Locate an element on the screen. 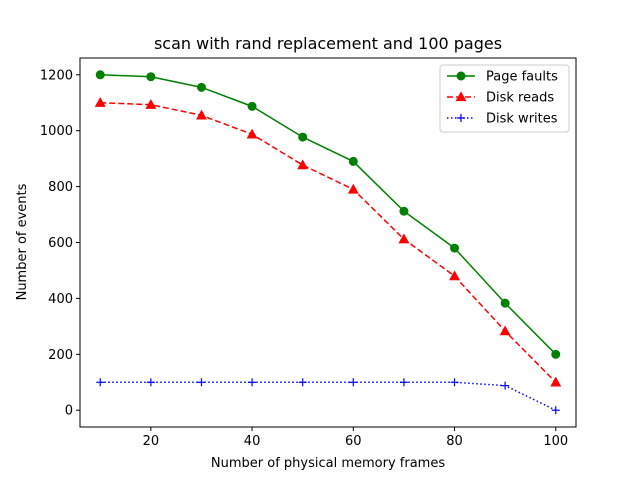 This screenshot has width=640, height=480. legend-label: Page faults is located at coordinates (522, 77).